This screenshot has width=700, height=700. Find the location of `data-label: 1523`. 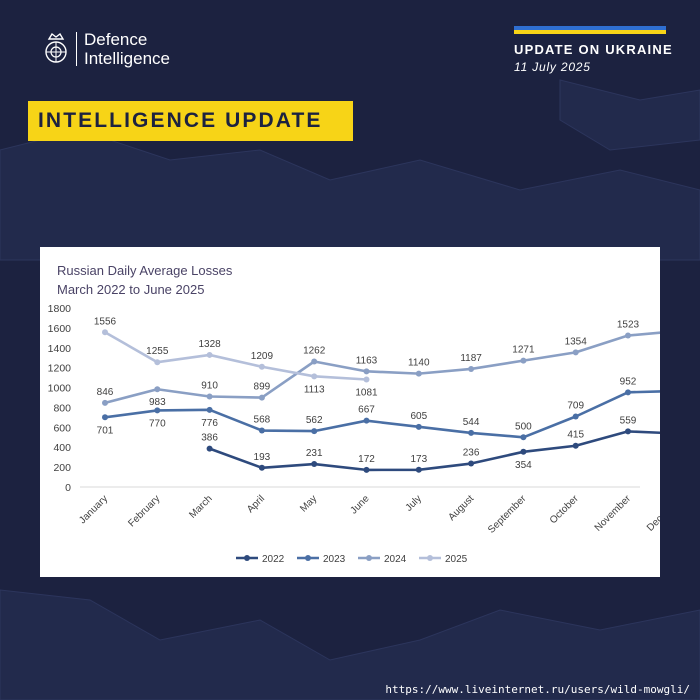

data-label: 1523 is located at coordinates (628, 325).